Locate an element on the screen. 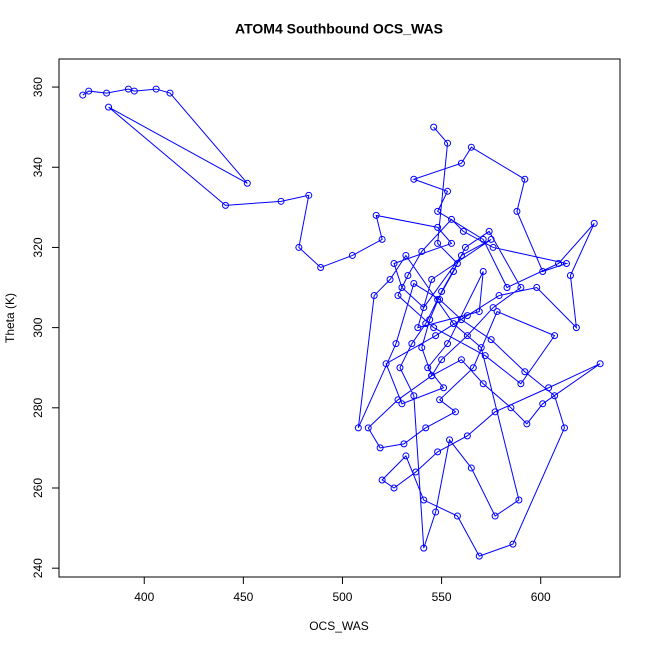 This screenshot has width=650, height=650. chart-title: ATOM4 Southbound OCS_WAS is located at coordinates (339, 29).